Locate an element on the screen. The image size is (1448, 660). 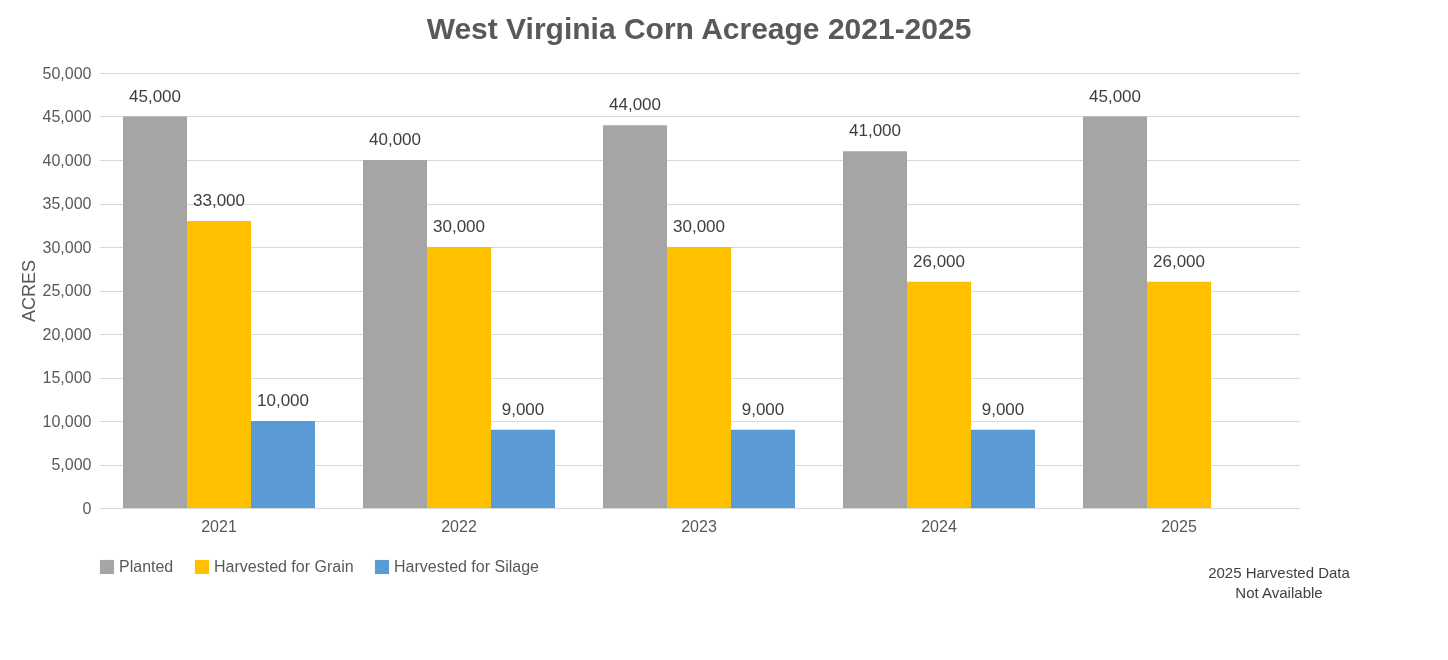
x-tick-label: 2023 is located at coordinates (699, 526).